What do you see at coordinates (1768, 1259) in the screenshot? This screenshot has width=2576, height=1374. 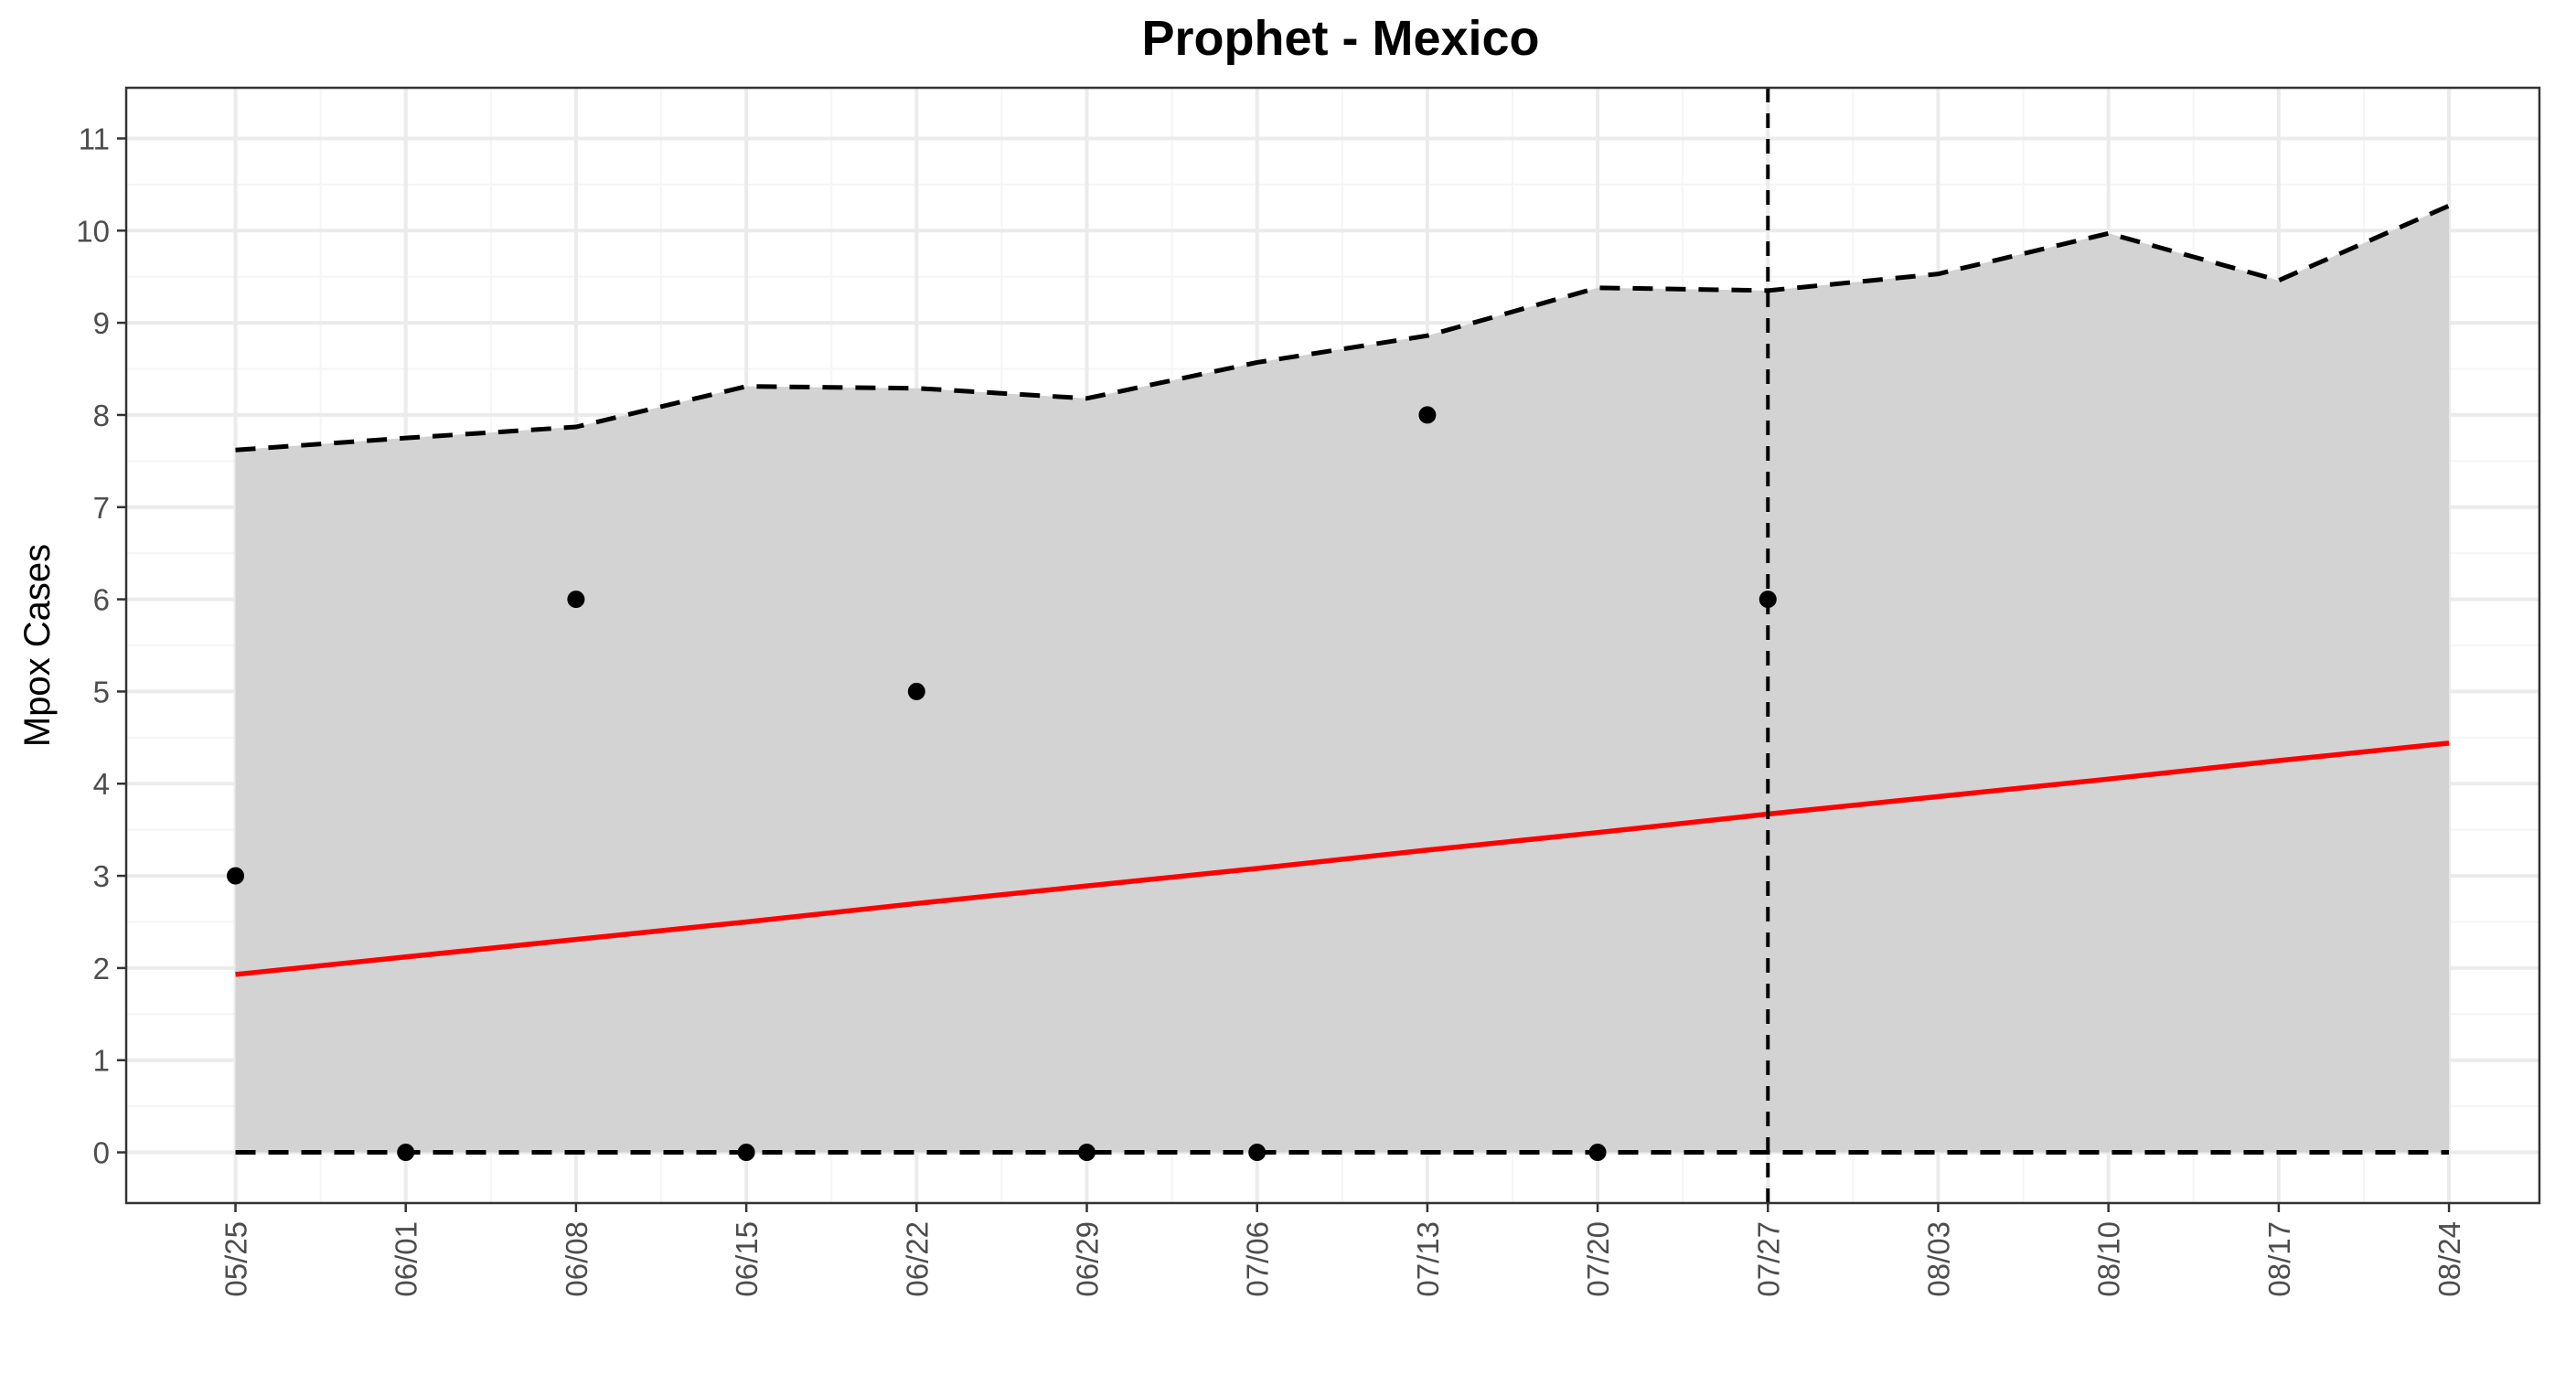 I see `x-tick-label: 07/27` at bounding box center [1768, 1259].